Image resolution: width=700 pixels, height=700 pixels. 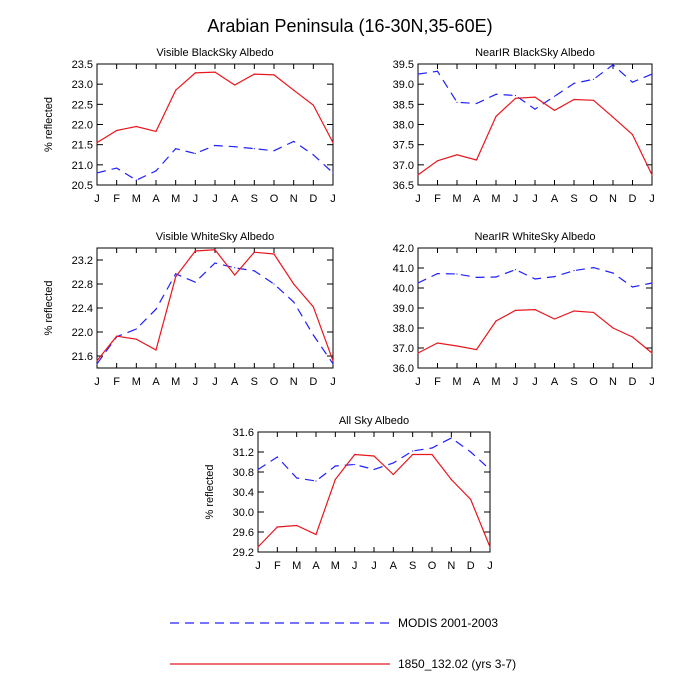 What do you see at coordinates (403, 85) in the screenshot?
I see `y-tick-label: 39.0` at bounding box center [403, 85].